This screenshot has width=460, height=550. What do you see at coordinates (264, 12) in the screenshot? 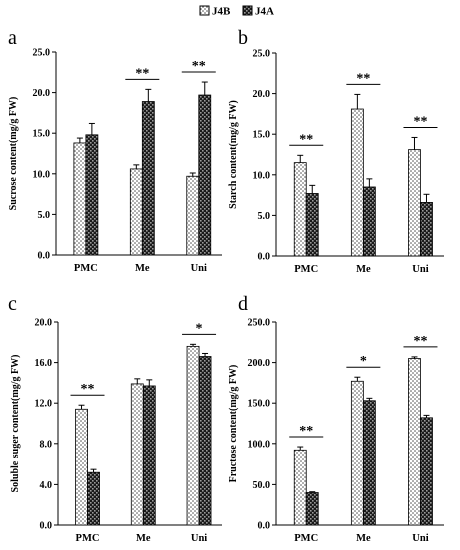
I see `legend-label-j4a: J4A` at bounding box center [264, 12].